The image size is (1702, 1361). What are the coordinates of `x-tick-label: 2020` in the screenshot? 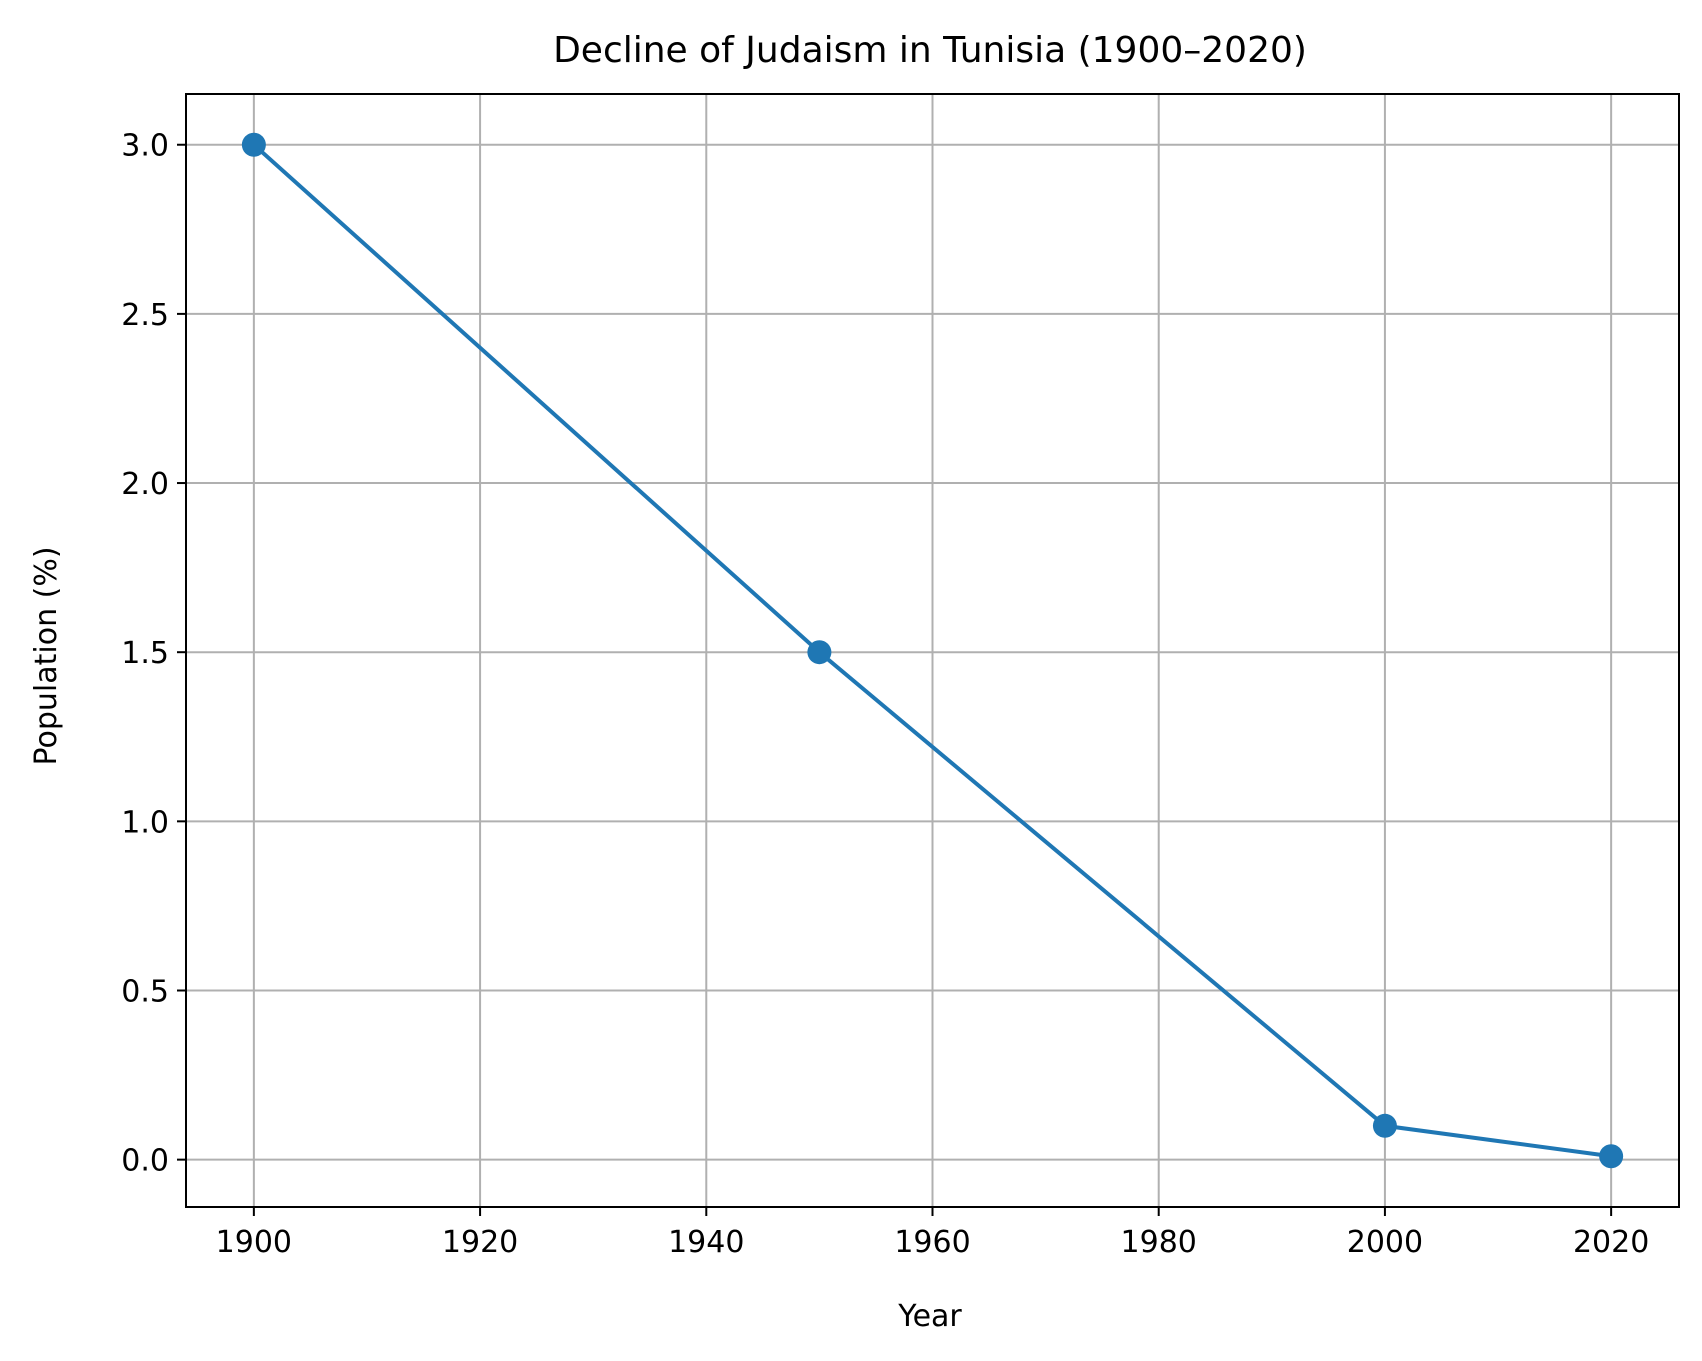 It's located at (1611, 1242).